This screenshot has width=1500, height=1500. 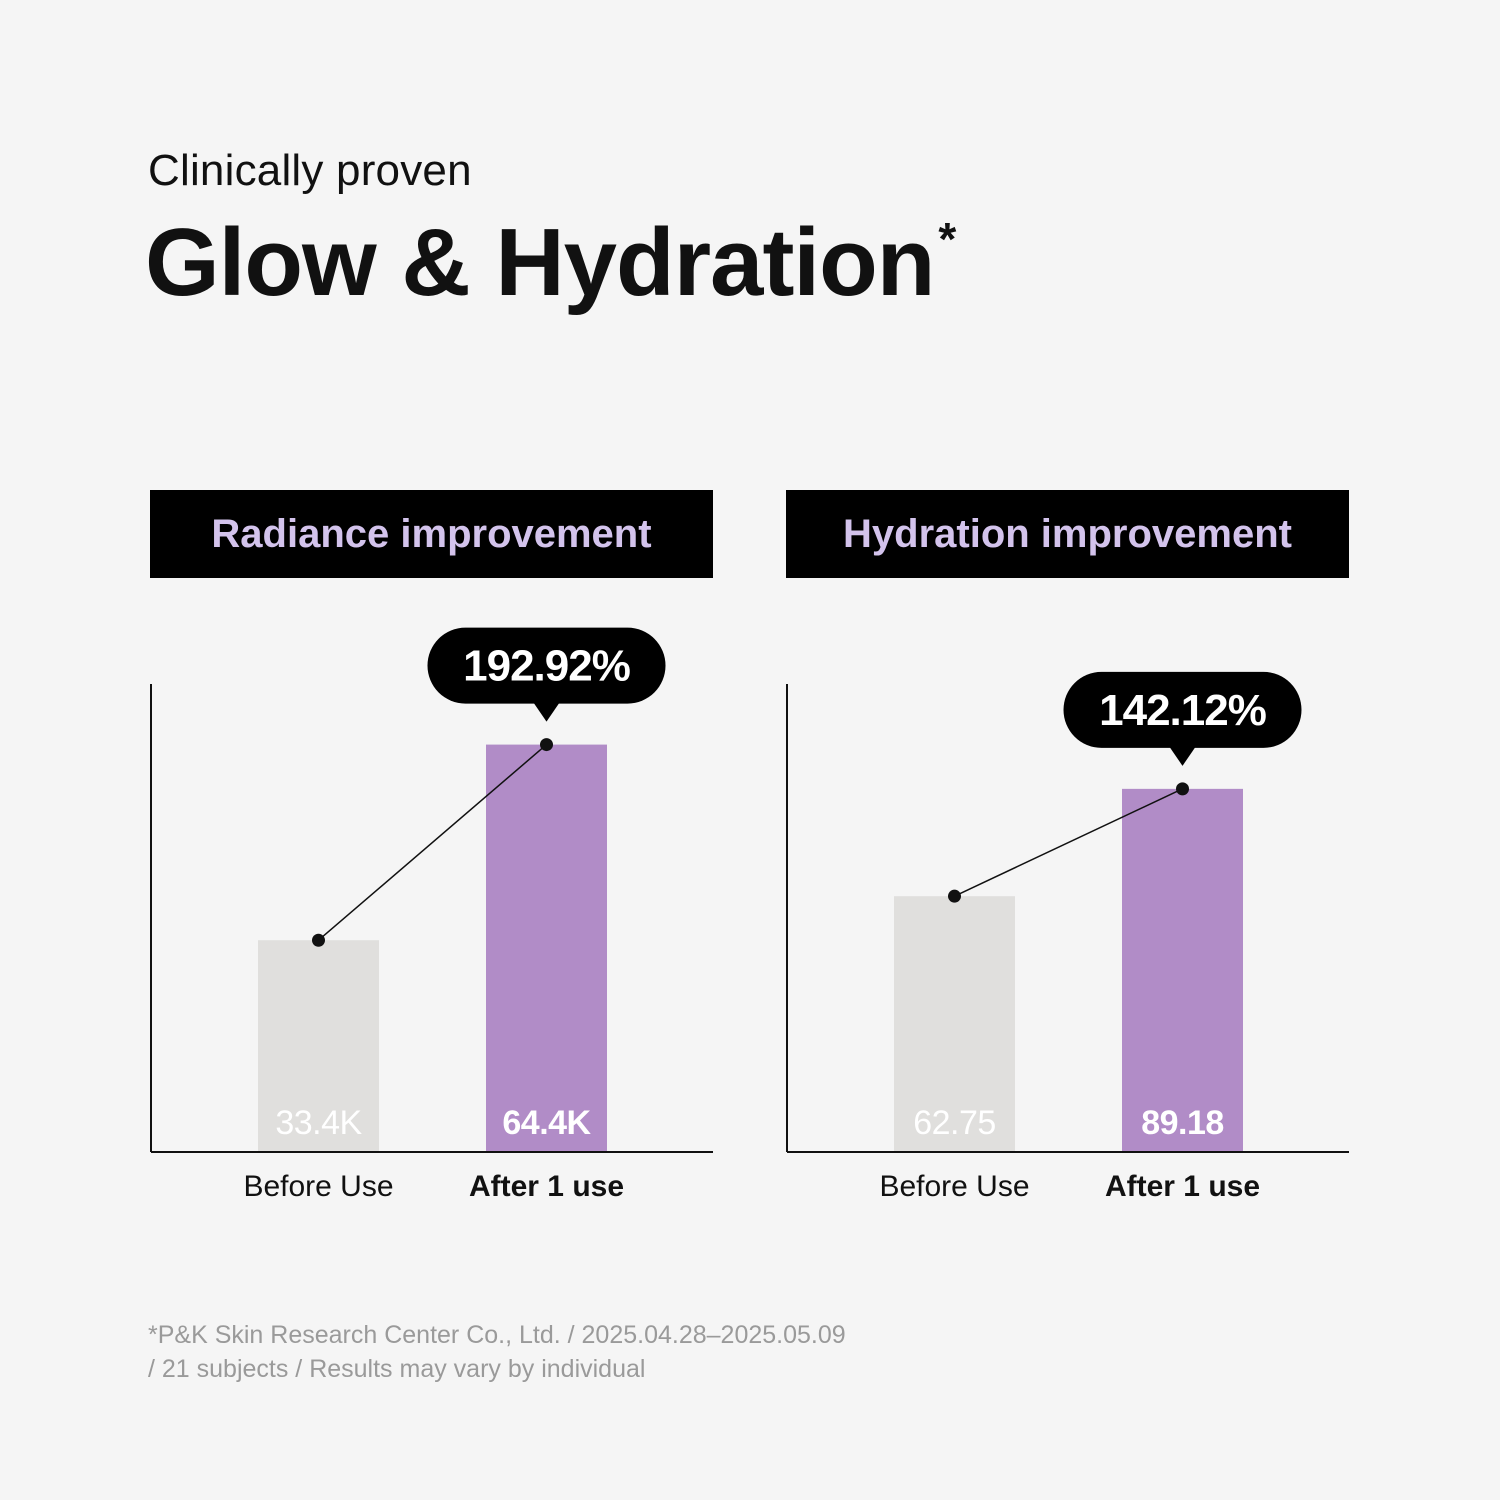 I want to click on hydration-chart-header: Hydration improvement, so click(x=1067, y=534).